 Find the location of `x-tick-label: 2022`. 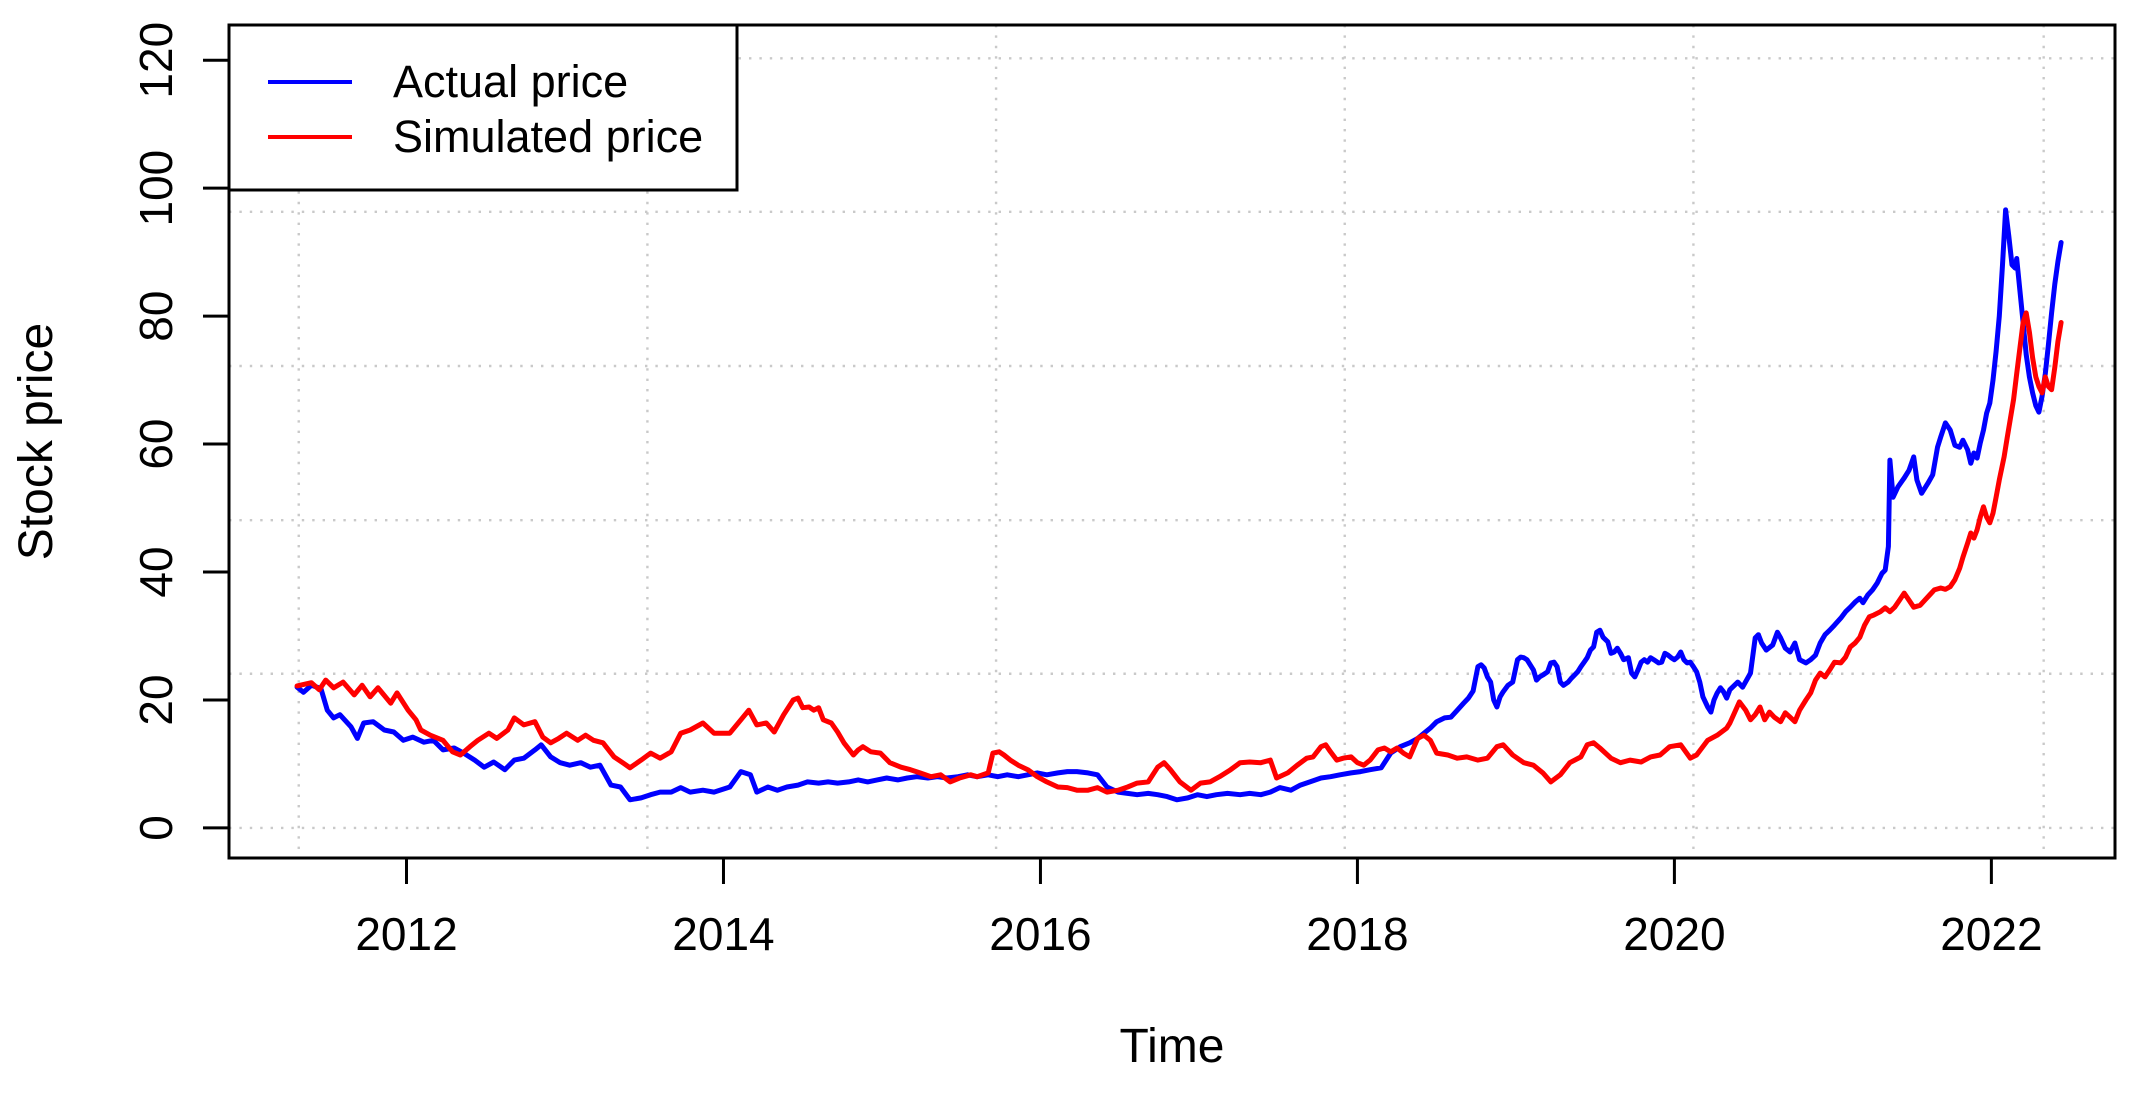

x-tick-label: 2022 is located at coordinates (1991, 934).